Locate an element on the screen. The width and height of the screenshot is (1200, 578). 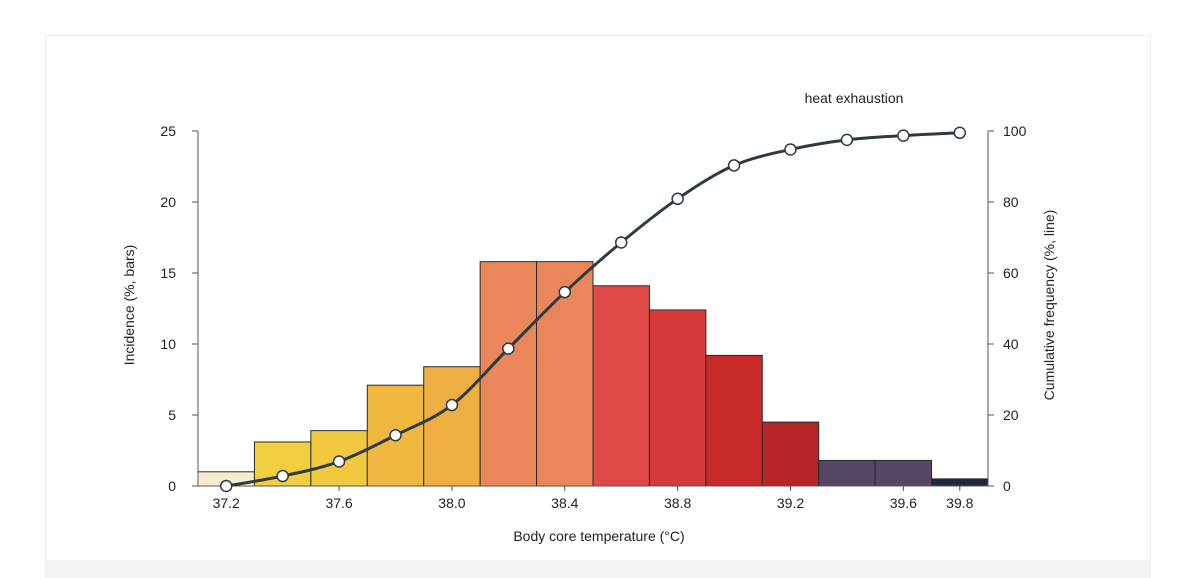
y-left-tick-label: 10 is located at coordinates (168, 344).